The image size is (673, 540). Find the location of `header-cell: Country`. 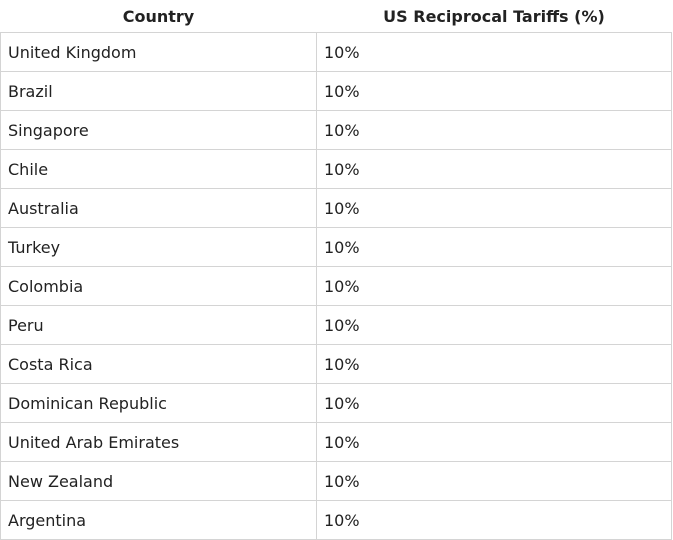

header-cell: Country is located at coordinates (158, 16).